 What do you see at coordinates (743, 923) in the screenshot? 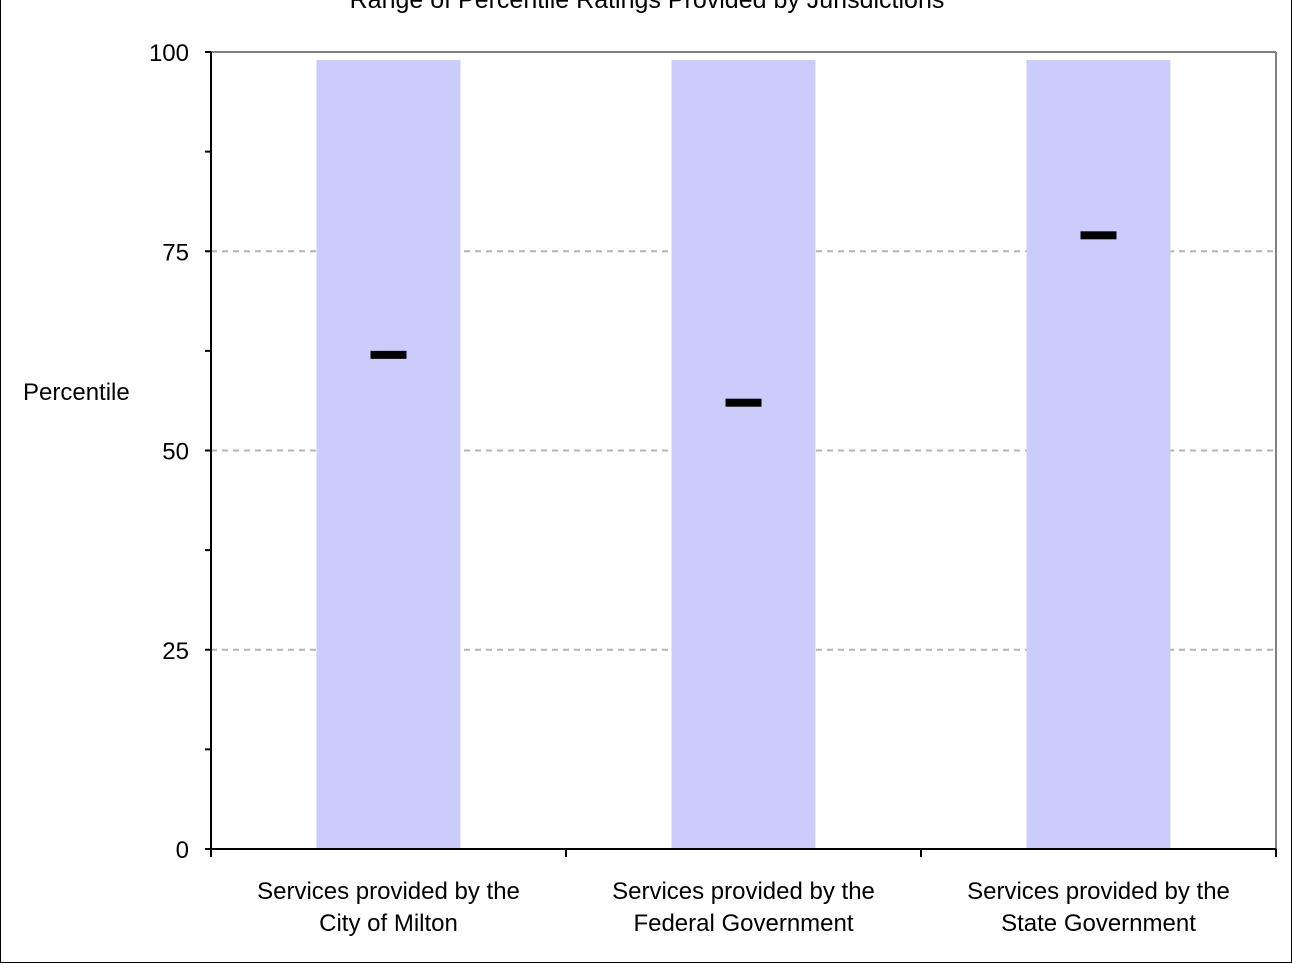
I see `x-tick-label: Federal Government` at bounding box center [743, 923].